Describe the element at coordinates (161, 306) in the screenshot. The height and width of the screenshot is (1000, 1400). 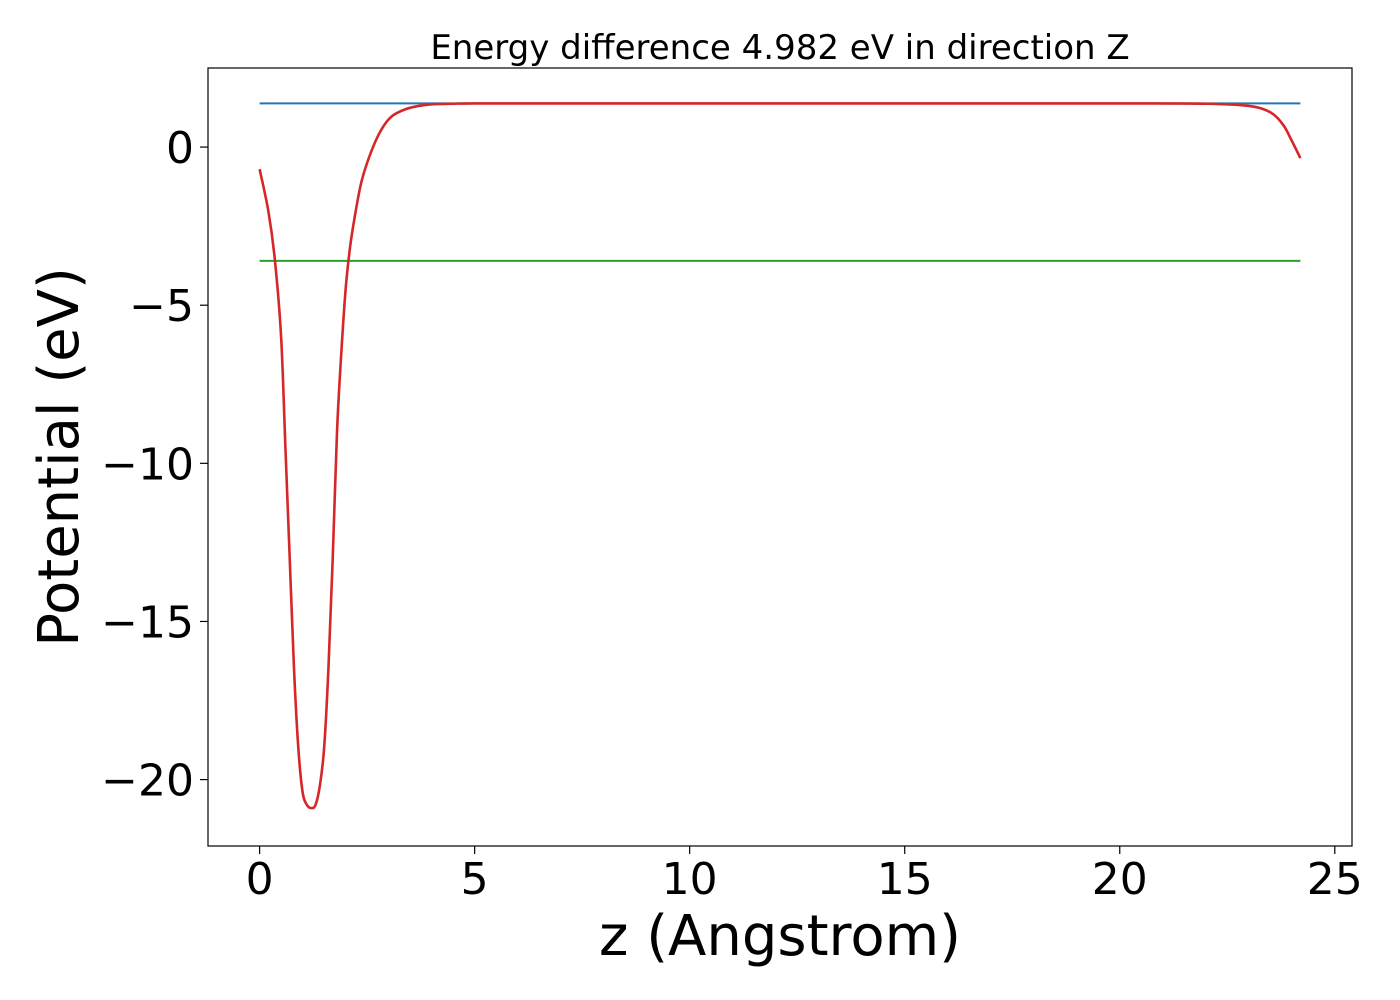
I see `y-tick-label: −5` at that location.